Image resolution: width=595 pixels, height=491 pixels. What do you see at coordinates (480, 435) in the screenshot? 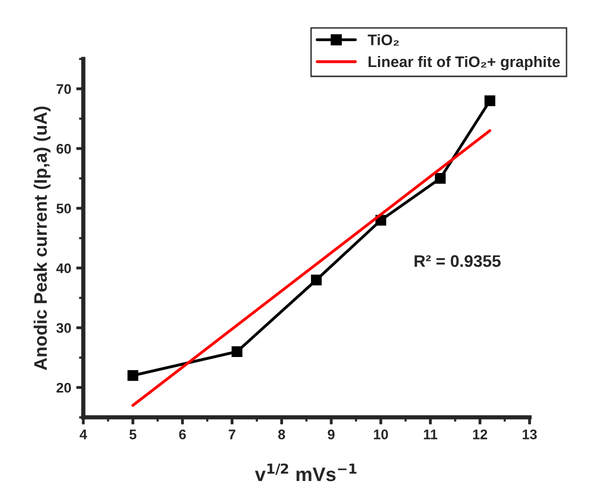
I see `x-tick-label: 12` at bounding box center [480, 435].